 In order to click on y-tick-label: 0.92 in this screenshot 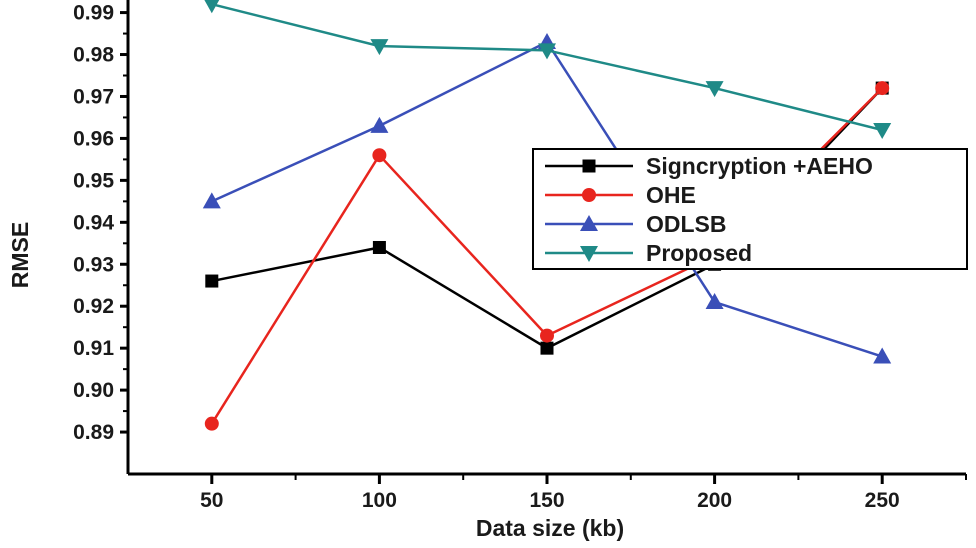, I will do `click(93, 306)`.